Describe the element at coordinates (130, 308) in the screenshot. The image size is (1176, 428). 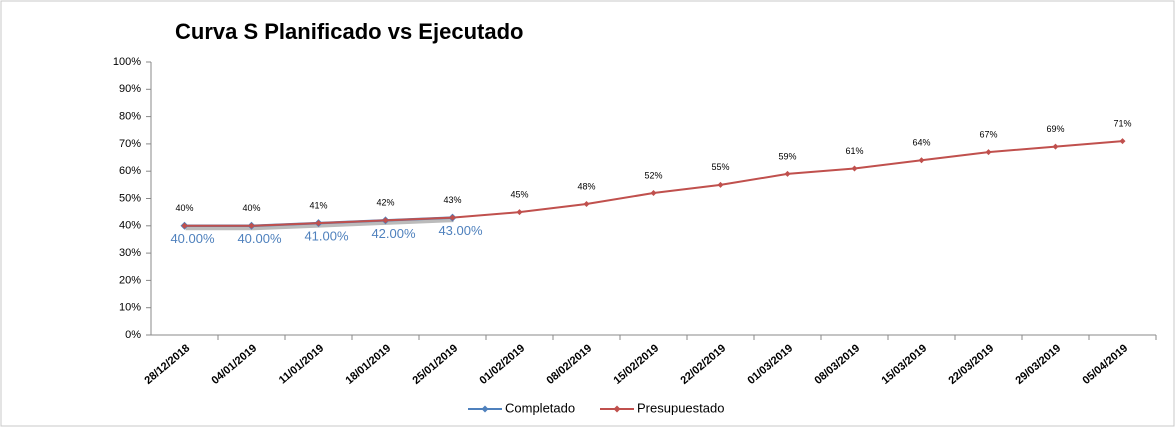
I see `y-tick-label: 10%` at that location.